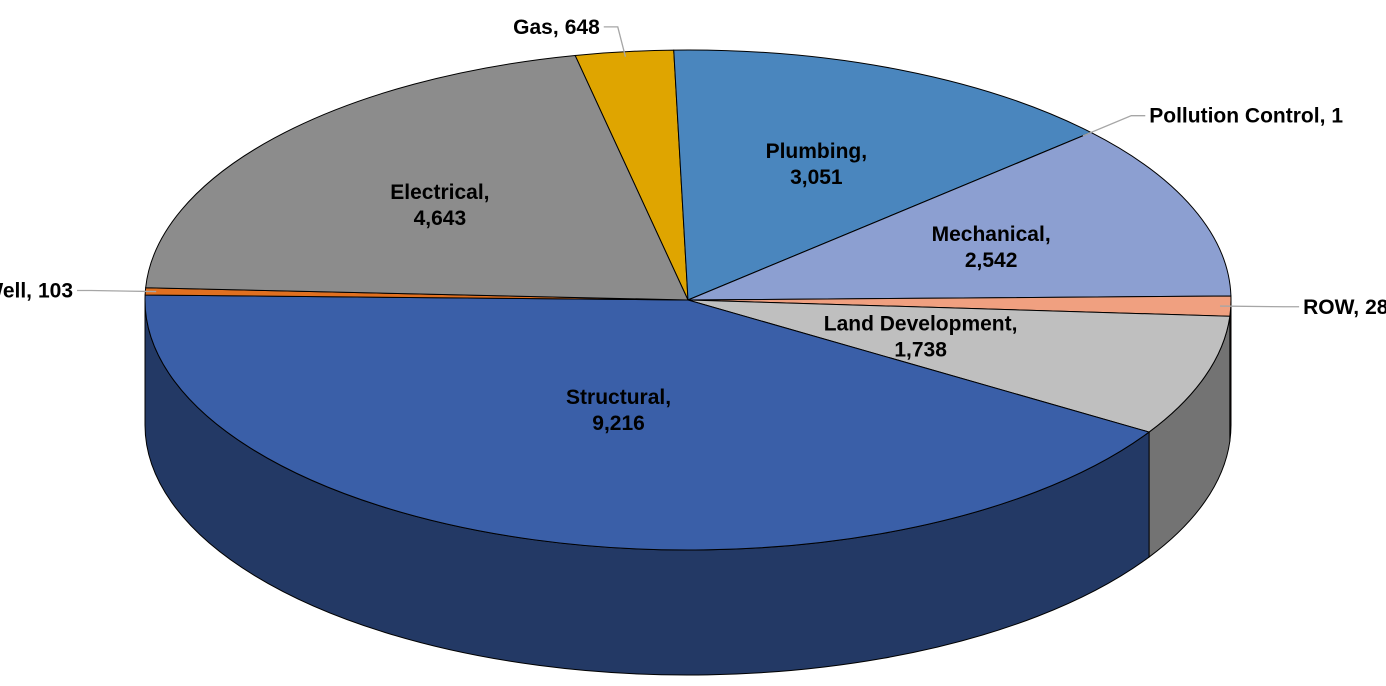 Image resolution: width=1386 pixels, height=686 pixels. I want to click on data-label: Land Development, 1,738, so click(921, 336).